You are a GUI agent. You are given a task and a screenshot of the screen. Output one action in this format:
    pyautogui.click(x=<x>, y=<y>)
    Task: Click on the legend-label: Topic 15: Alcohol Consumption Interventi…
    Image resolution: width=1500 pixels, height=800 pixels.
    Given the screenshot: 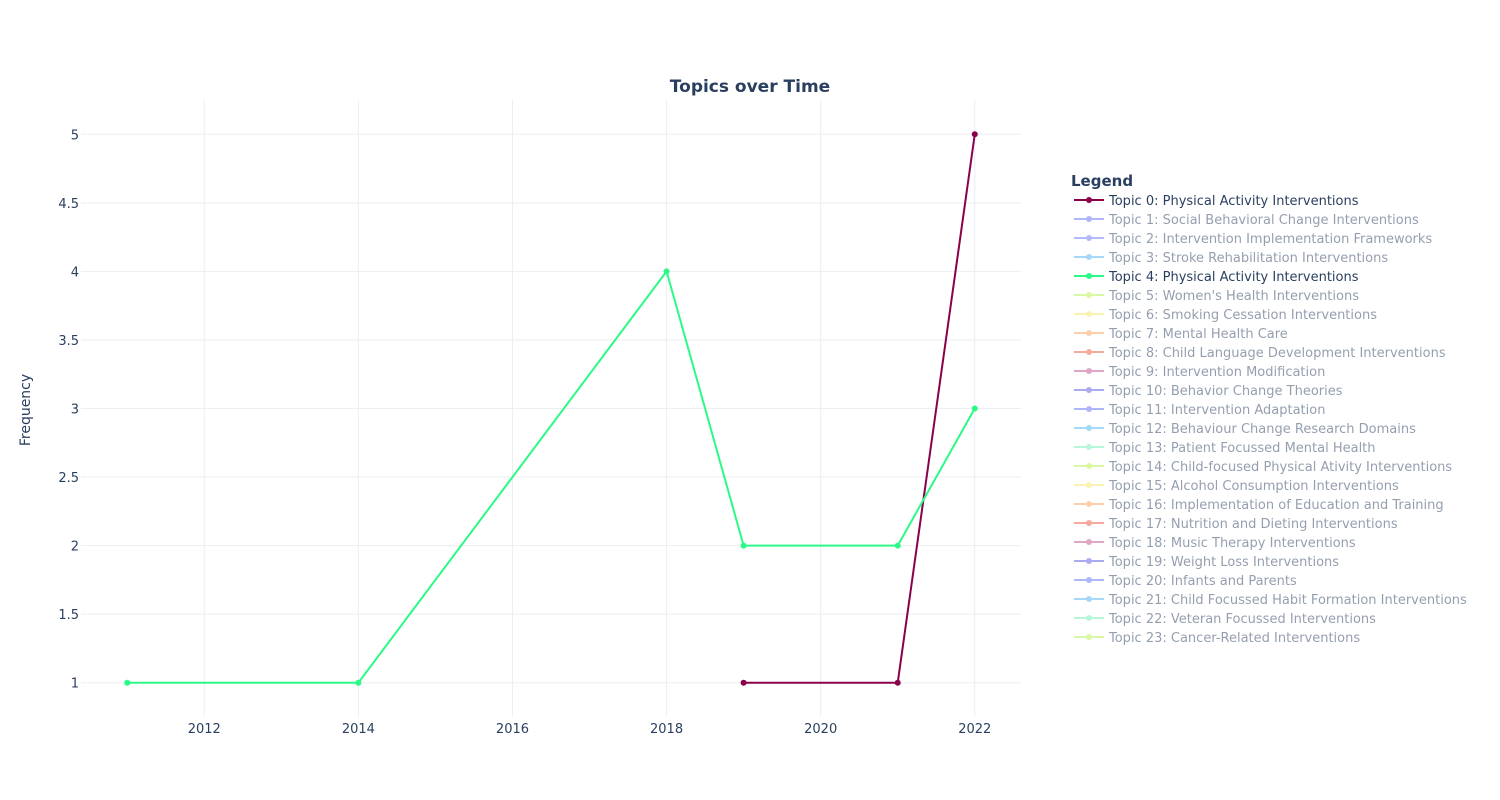 What is the action you would take?
    pyautogui.click(x=1253, y=486)
    